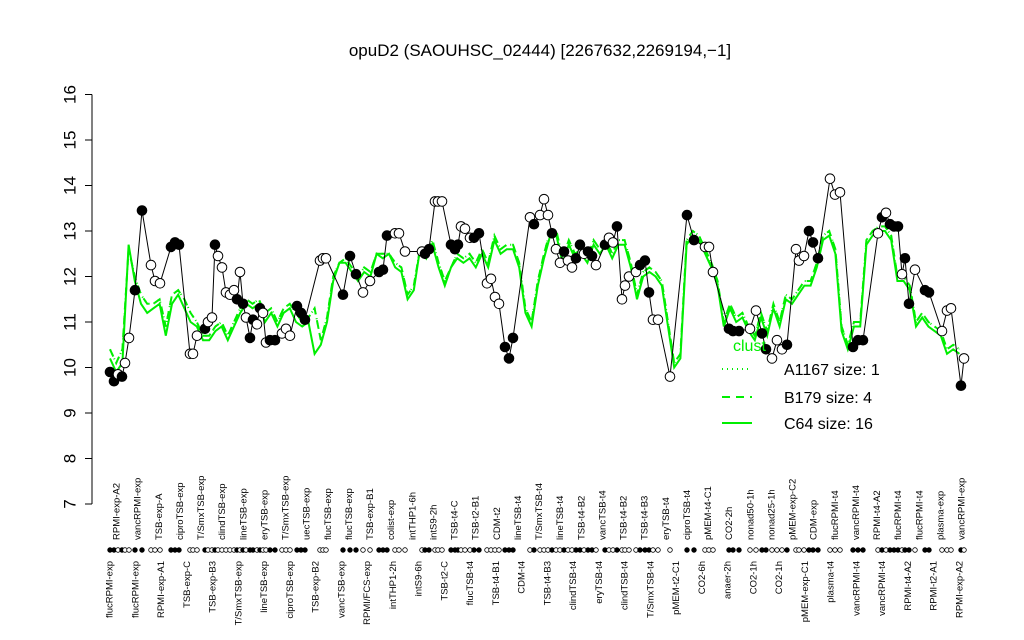 The height and width of the screenshot is (640, 1024). Describe the element at coordinates (341, 589) in the screenshot. I see `x-tick-label: vancTSB-exp` at that location.